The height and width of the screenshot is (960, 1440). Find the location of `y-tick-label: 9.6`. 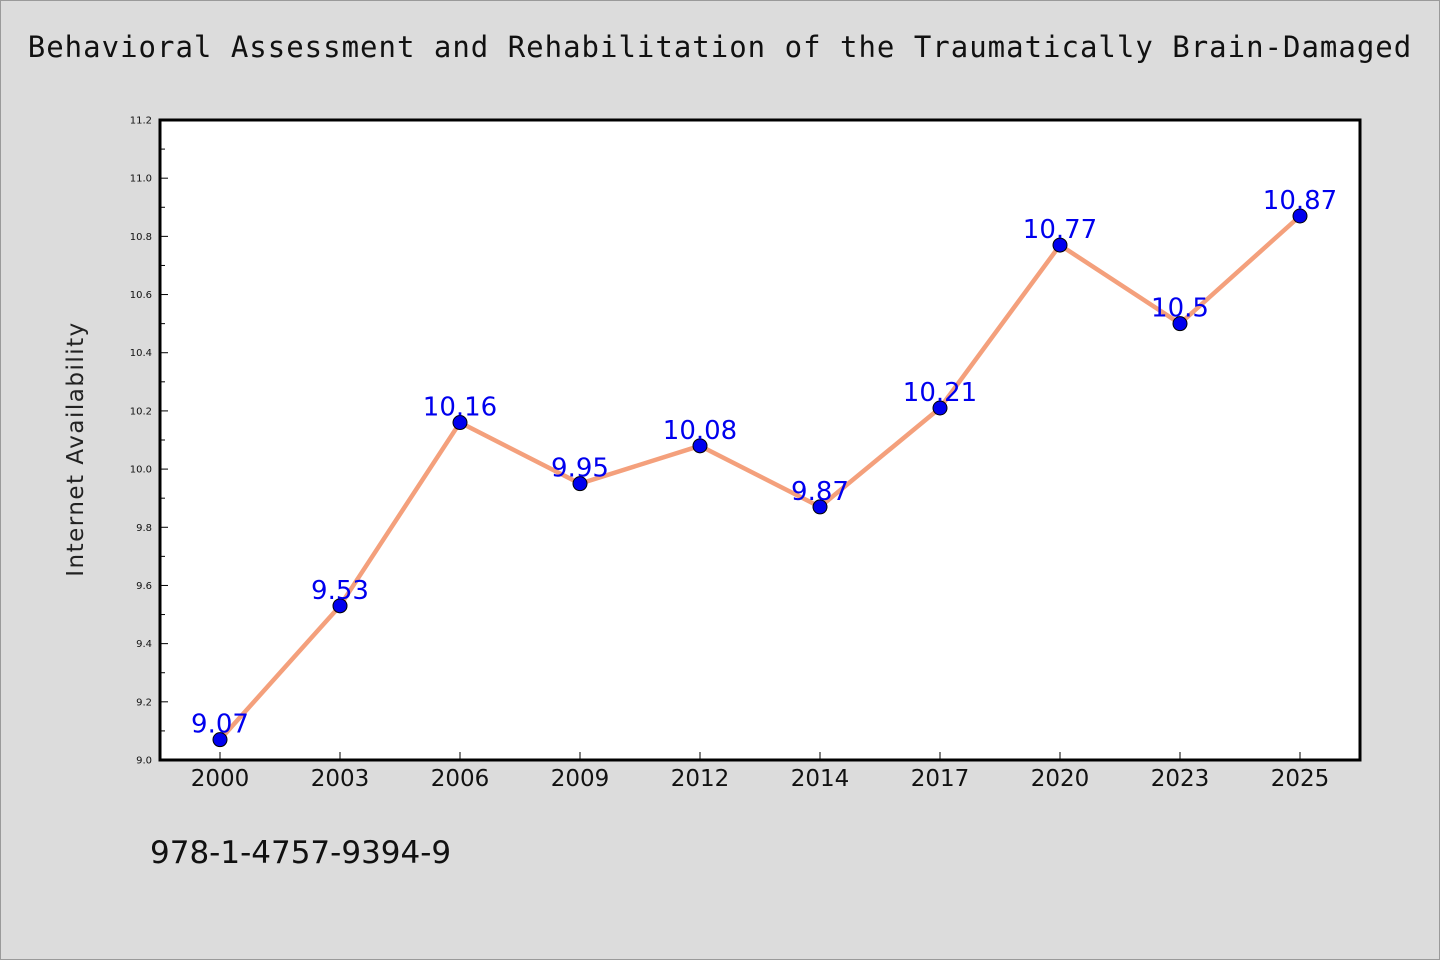

y-tick-label: 9.6 is located at coordinates (144, 586).